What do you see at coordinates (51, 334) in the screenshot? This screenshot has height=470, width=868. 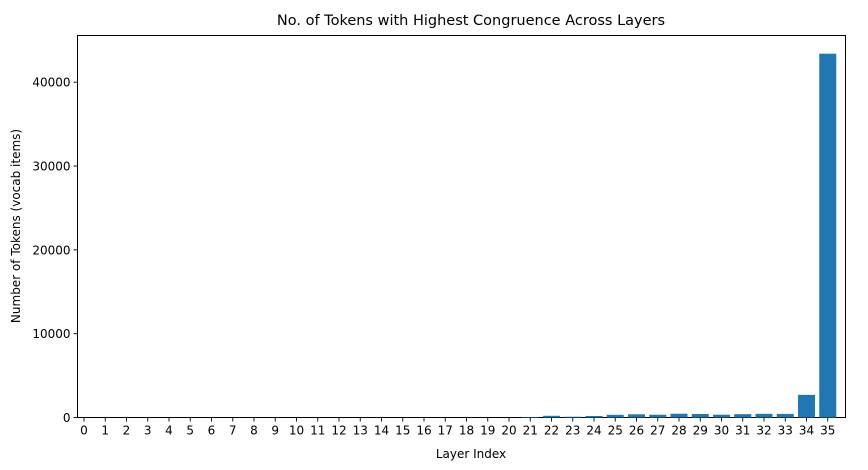 I see `y-tick-label: 10000` at bounding box center [51, 334].